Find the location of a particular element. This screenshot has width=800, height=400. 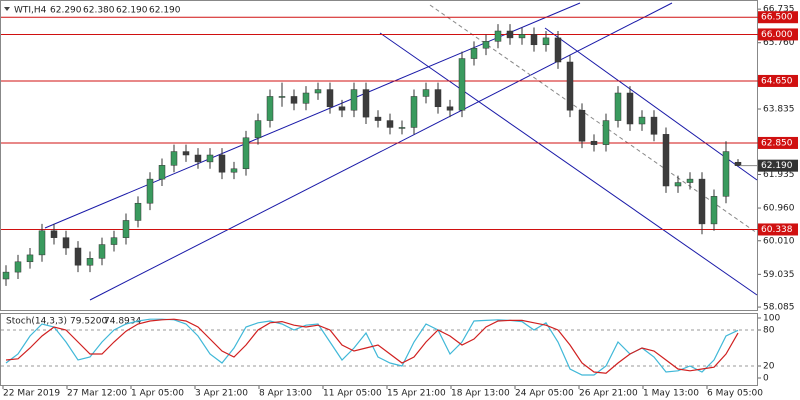

x-tick-label: 22 Mar 2019 is located at coordinates (31, 394).